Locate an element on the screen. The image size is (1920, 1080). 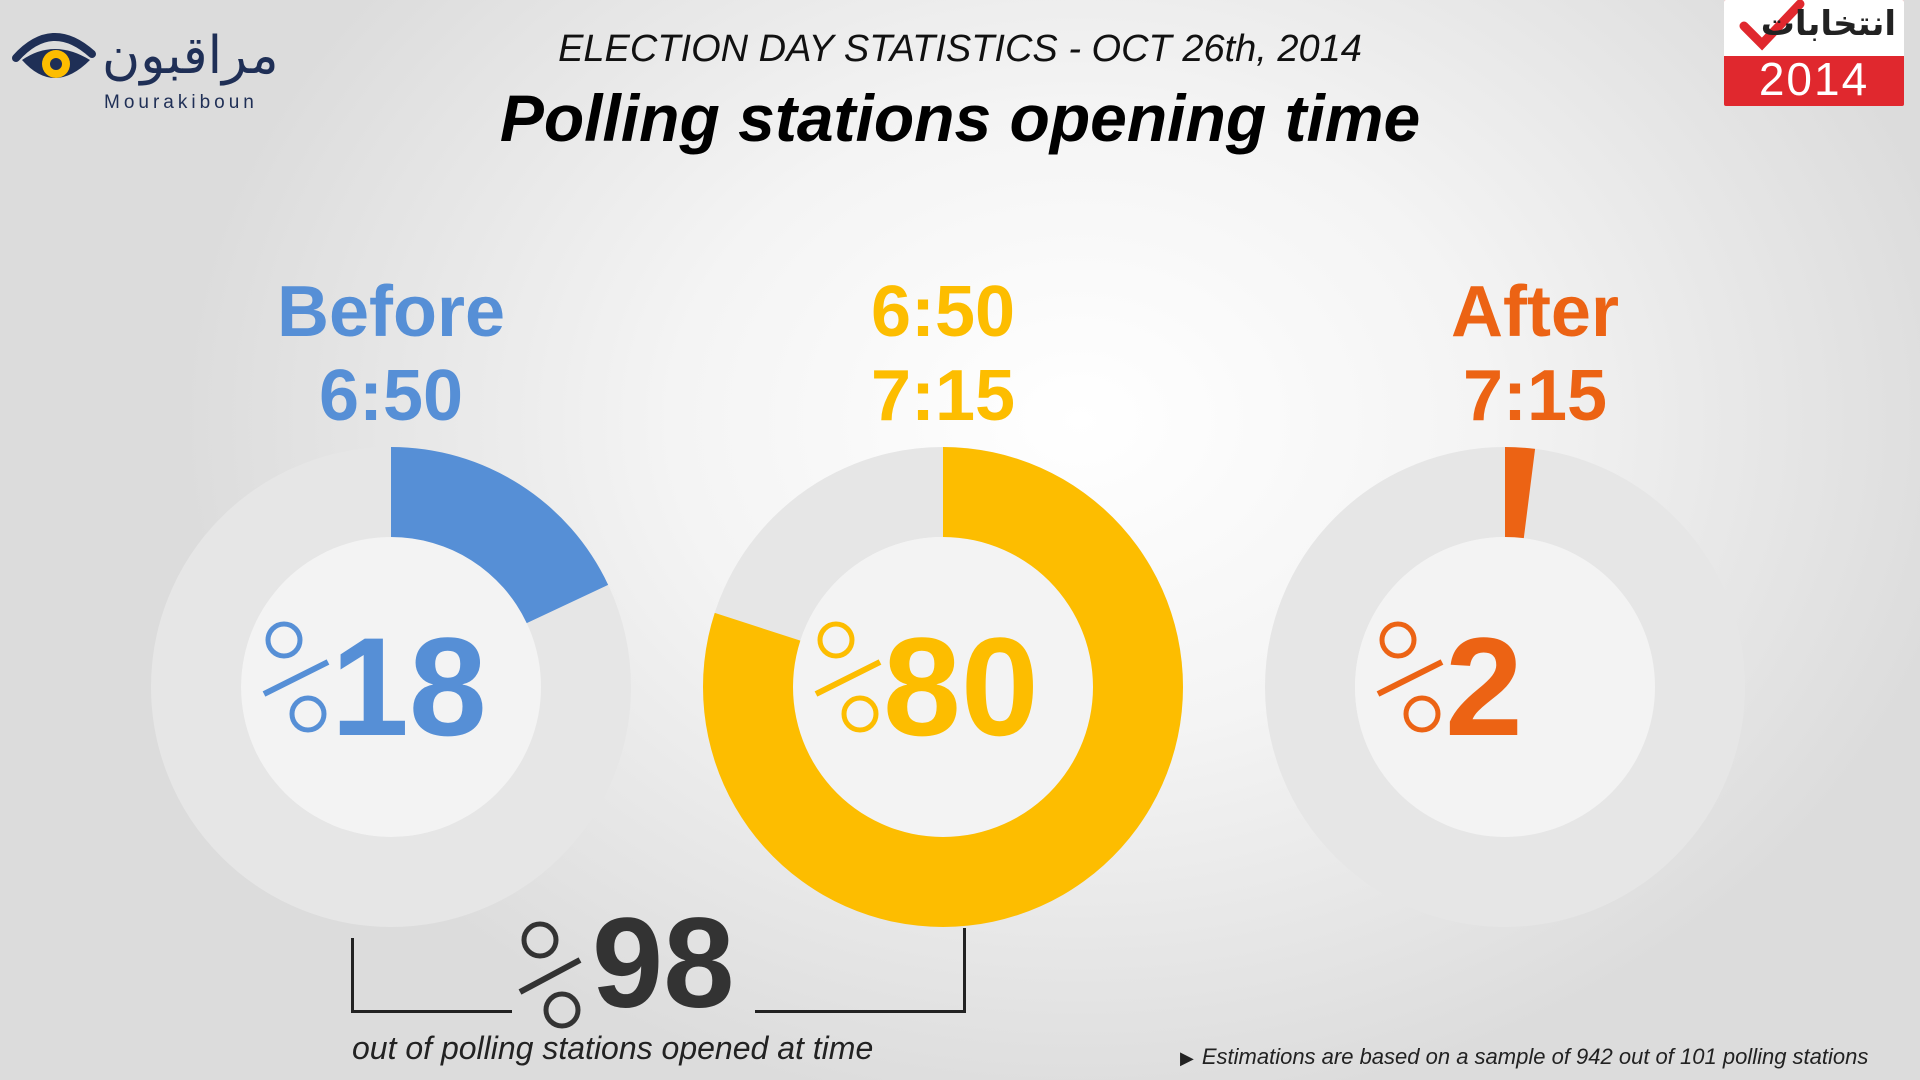
election-2014-logo: انتخابات 2014 is located at coordinates (1814, 53).